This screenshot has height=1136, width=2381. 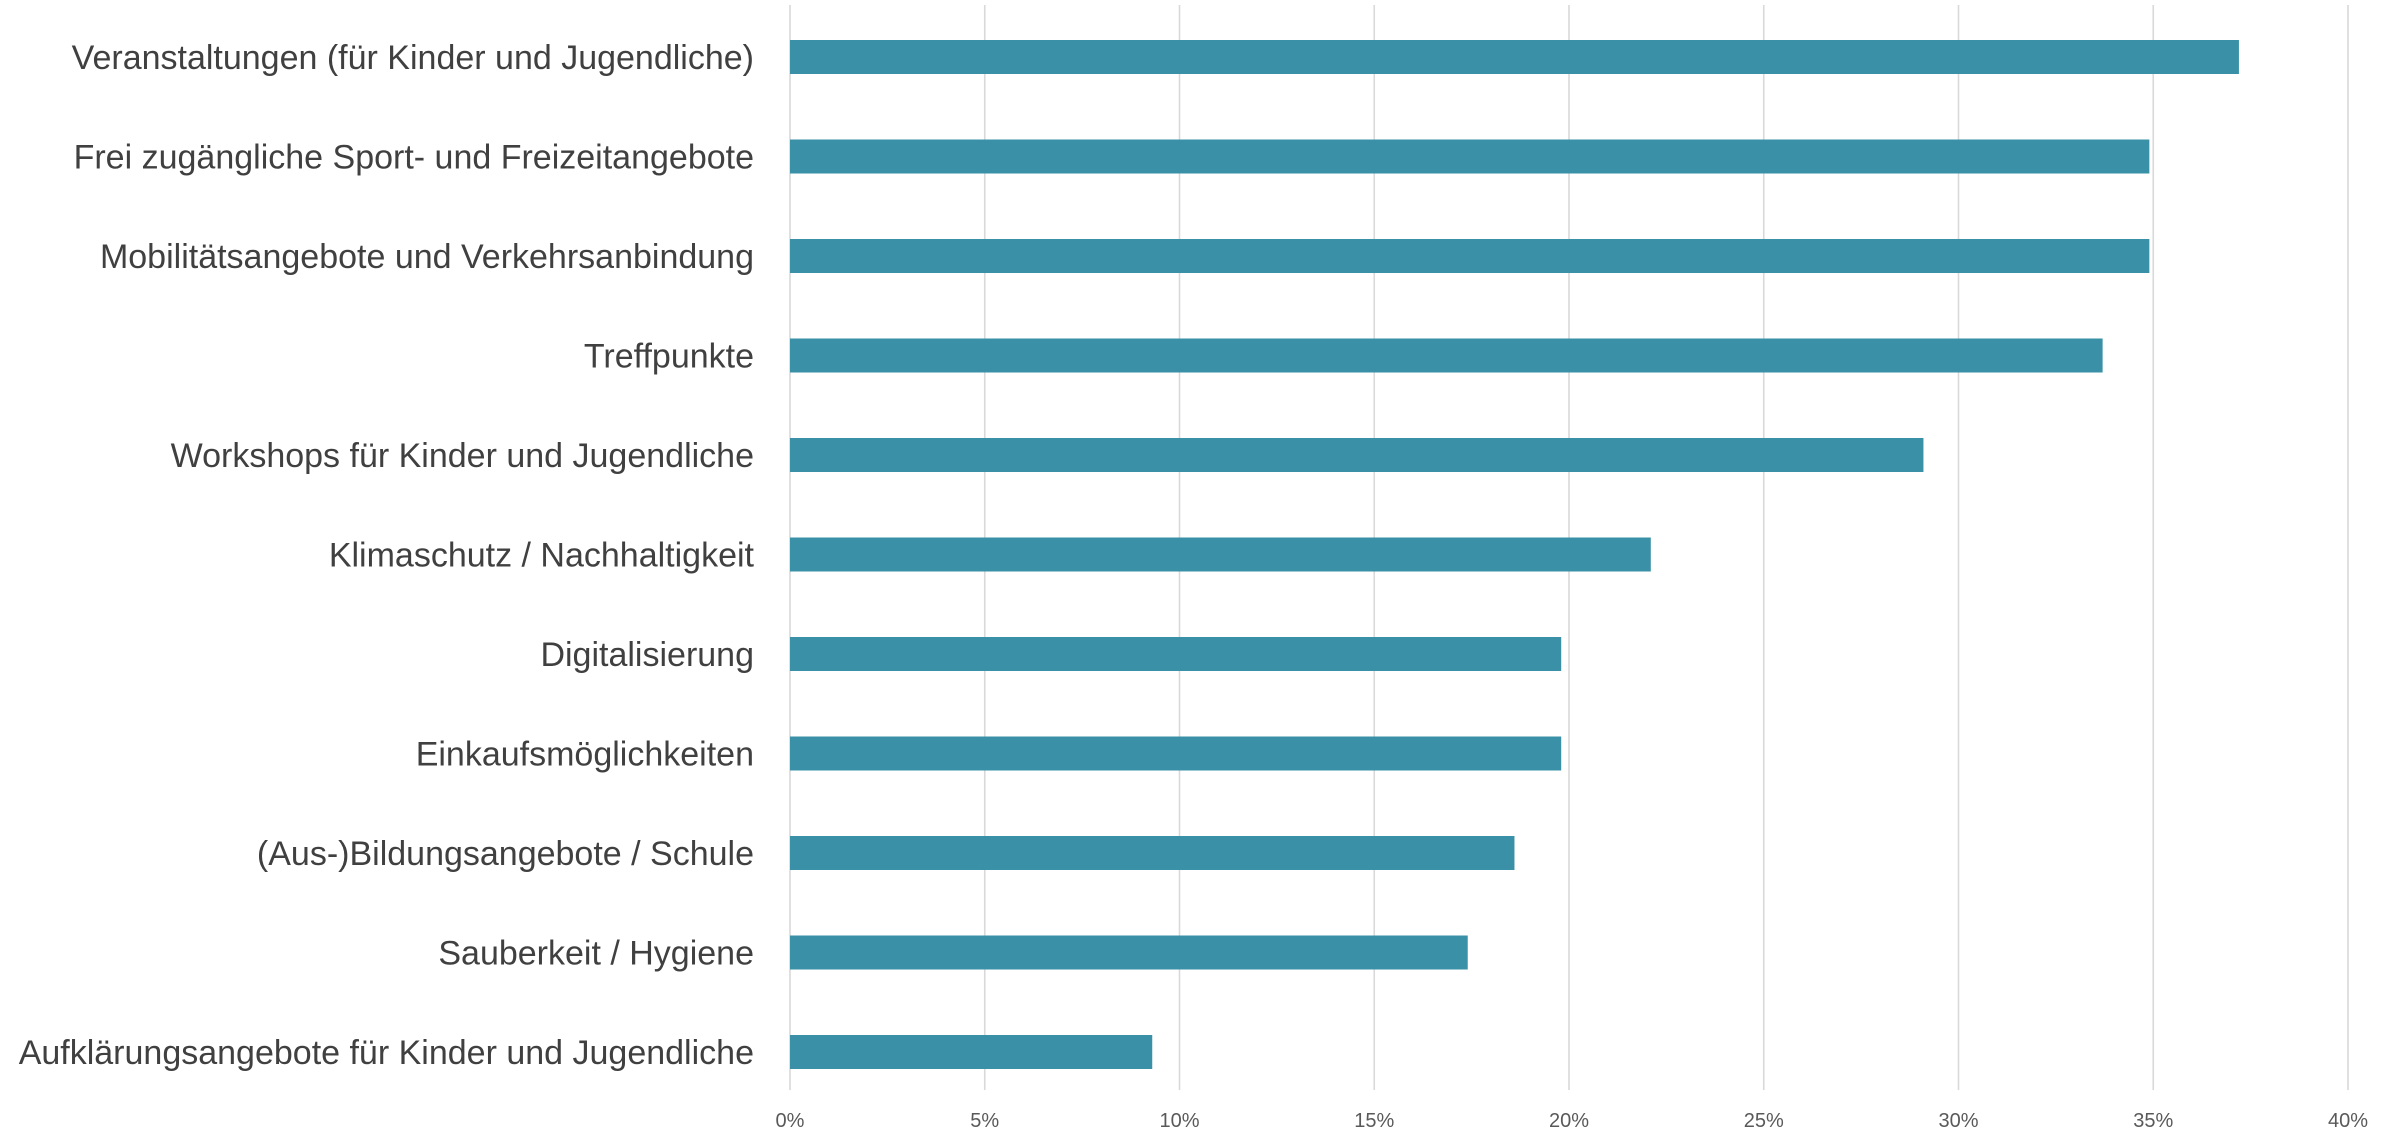 I want to click on x-tick-label: 15%, so click(x=1374, y=1121).